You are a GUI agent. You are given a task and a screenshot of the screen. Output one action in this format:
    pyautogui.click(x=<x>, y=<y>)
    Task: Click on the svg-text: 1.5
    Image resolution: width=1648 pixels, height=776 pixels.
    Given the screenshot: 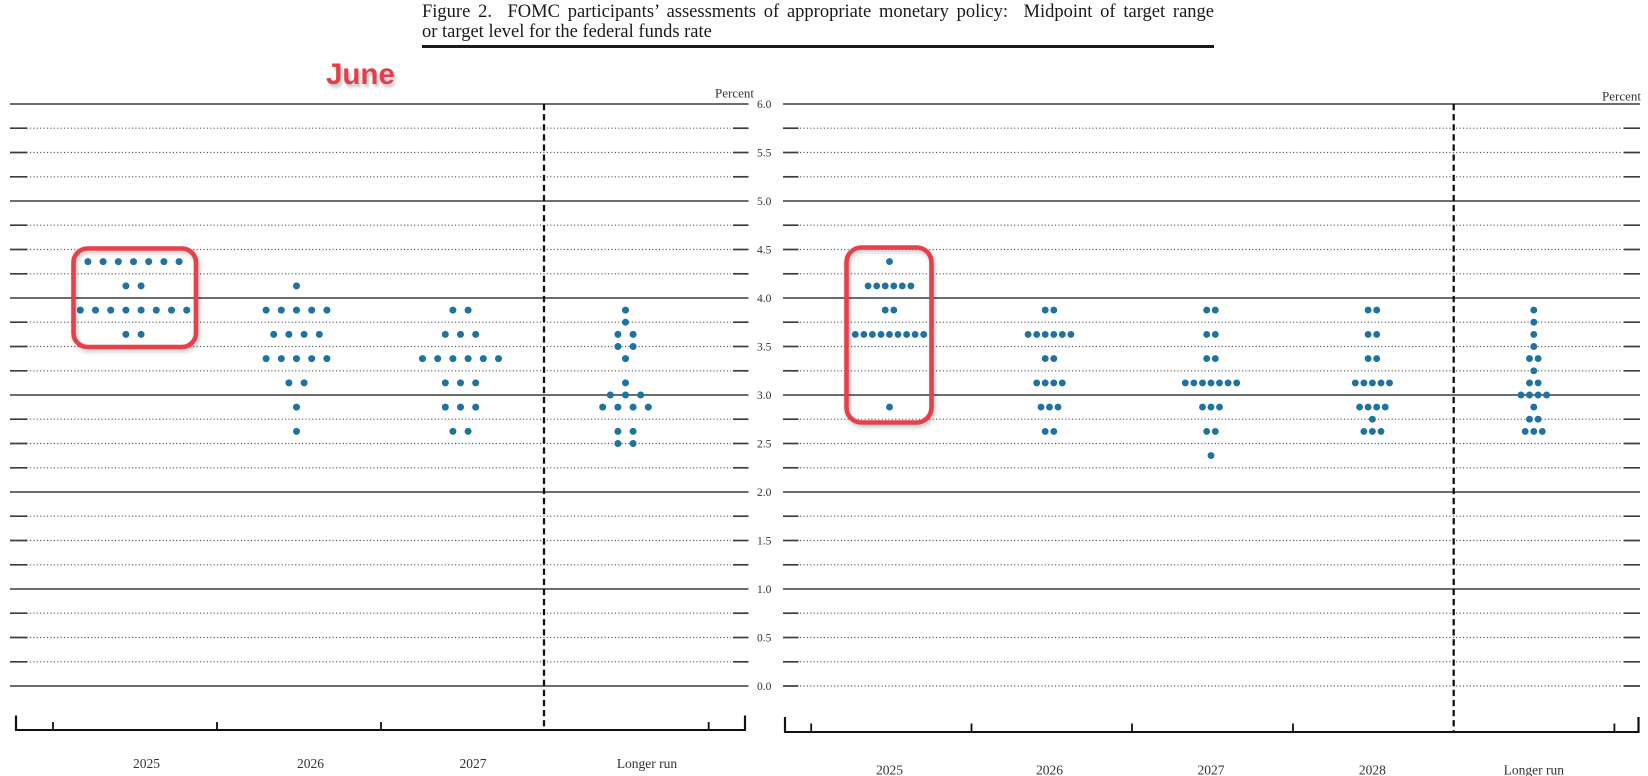 What is the action you would take?
    pyautogui.click(x=764, y=542)
    